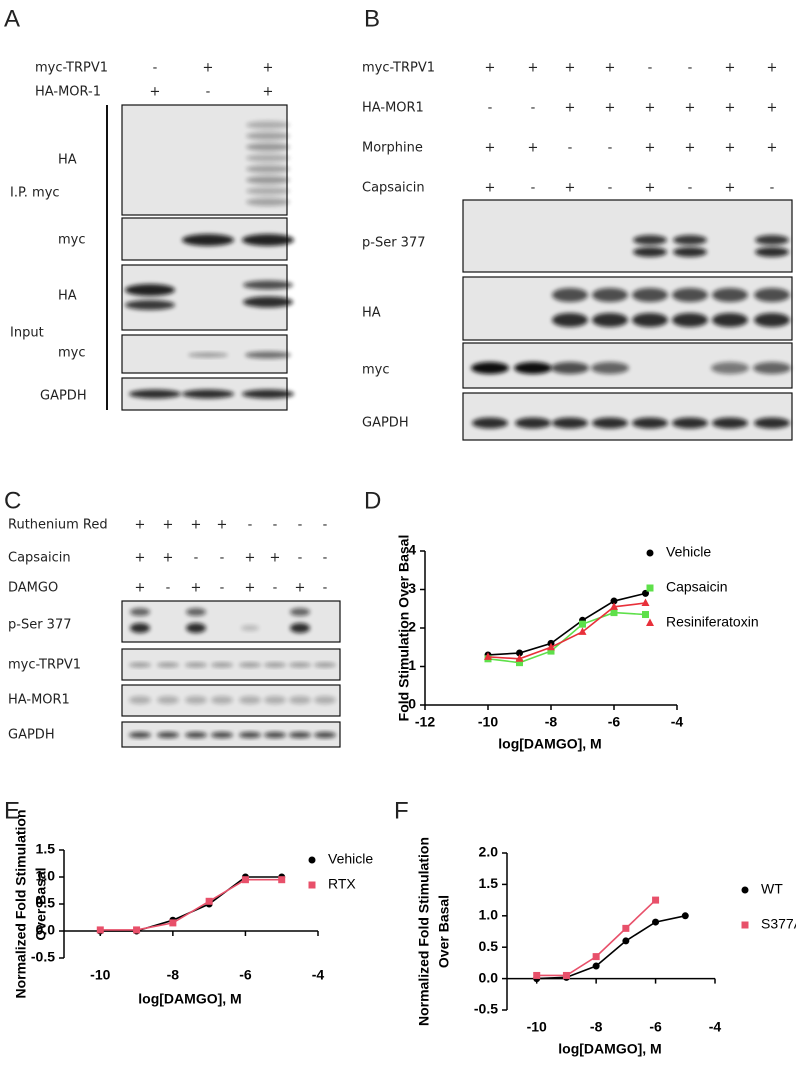 The height and width of the screenshot is (1079, 796). I want to click on y-axis-label: Normalized Fold Stimulation, so click(21, 903).